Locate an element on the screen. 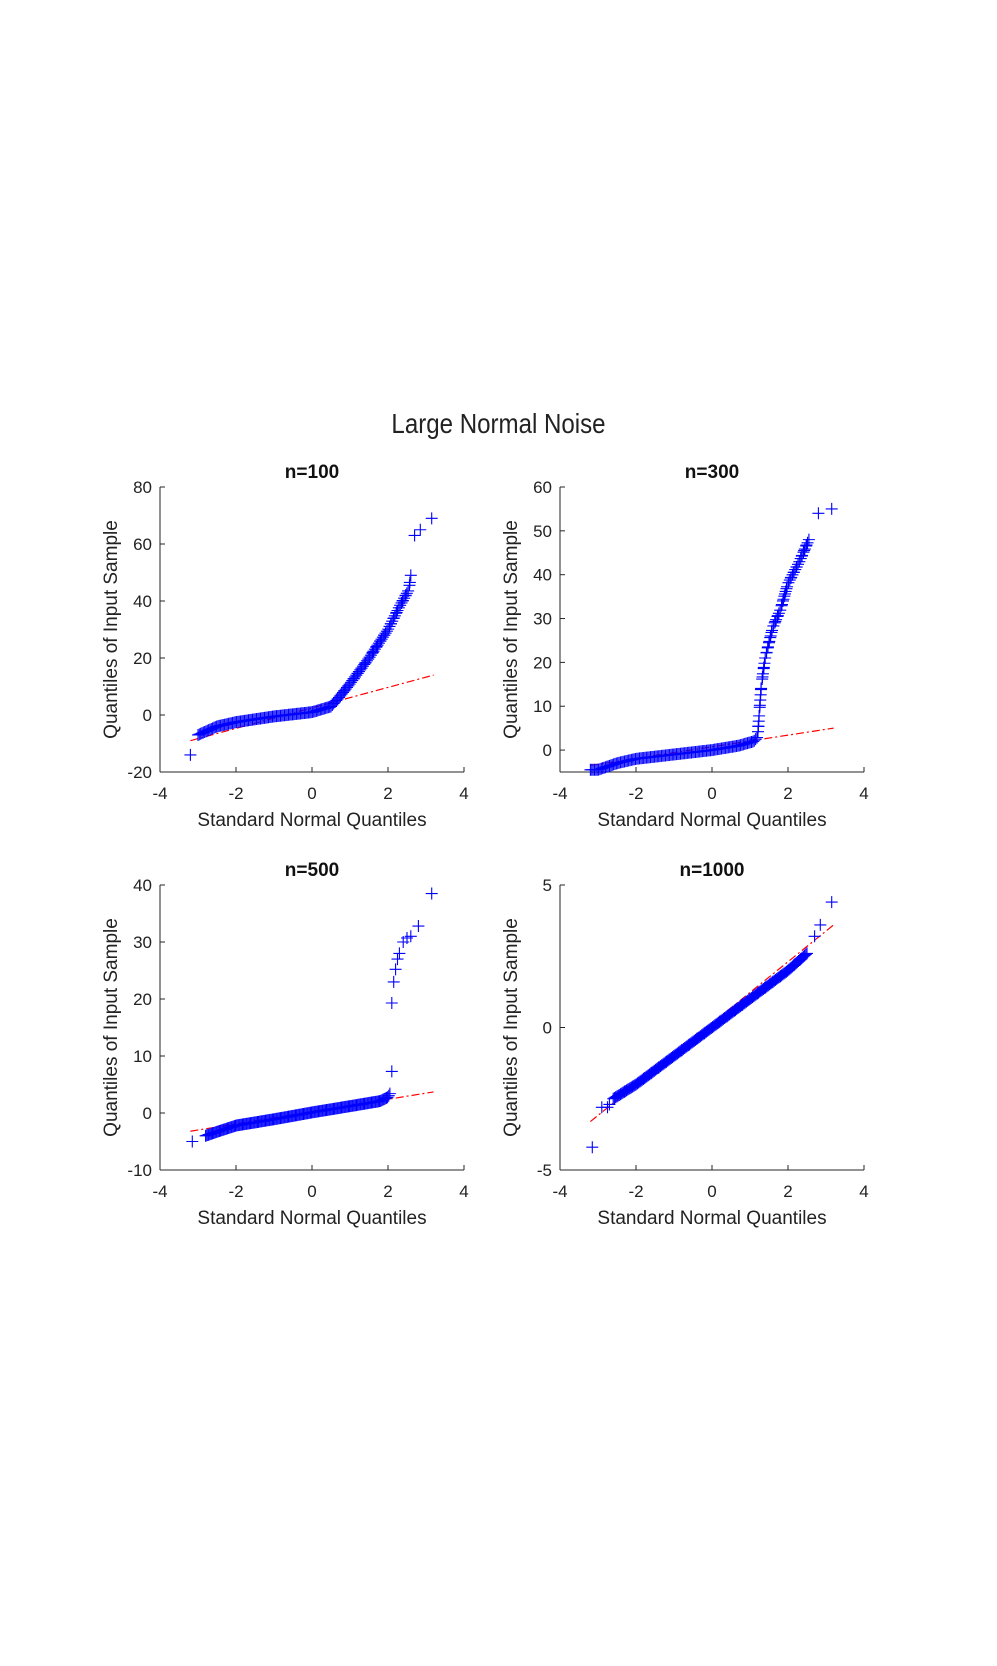 Image resolution: width=997 pixels, height=1666 pixels. marker-band is located at coordinates (699, 654).